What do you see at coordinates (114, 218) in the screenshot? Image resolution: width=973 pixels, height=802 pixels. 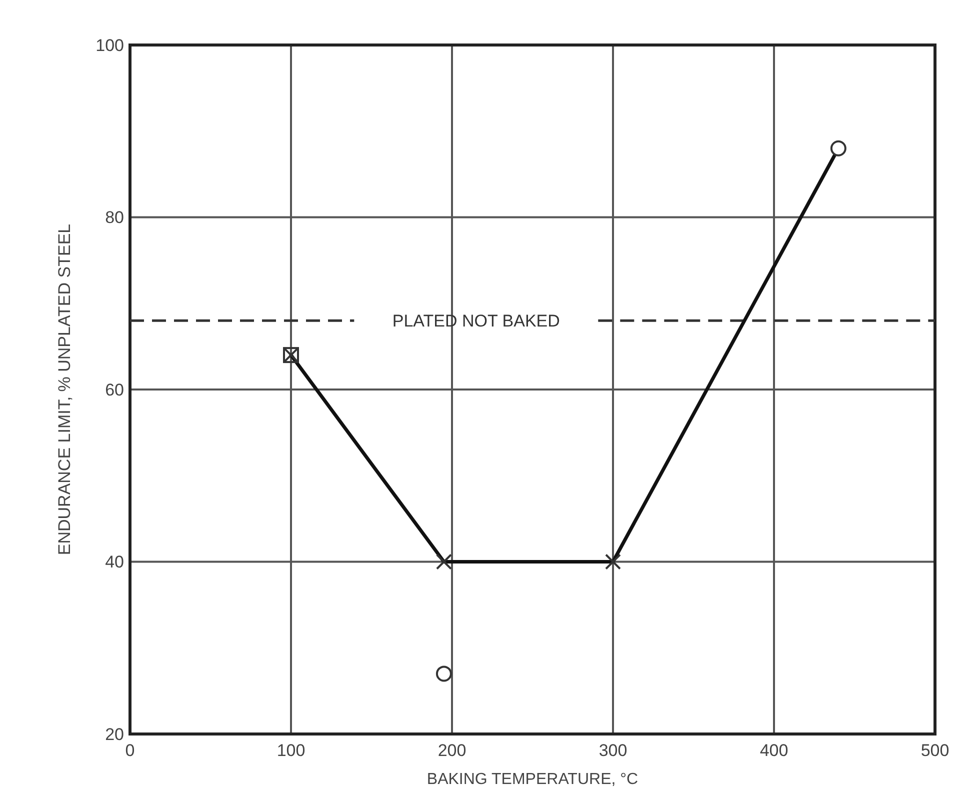 I see `y-tick-label: 80` at bounding box center [114, 218].